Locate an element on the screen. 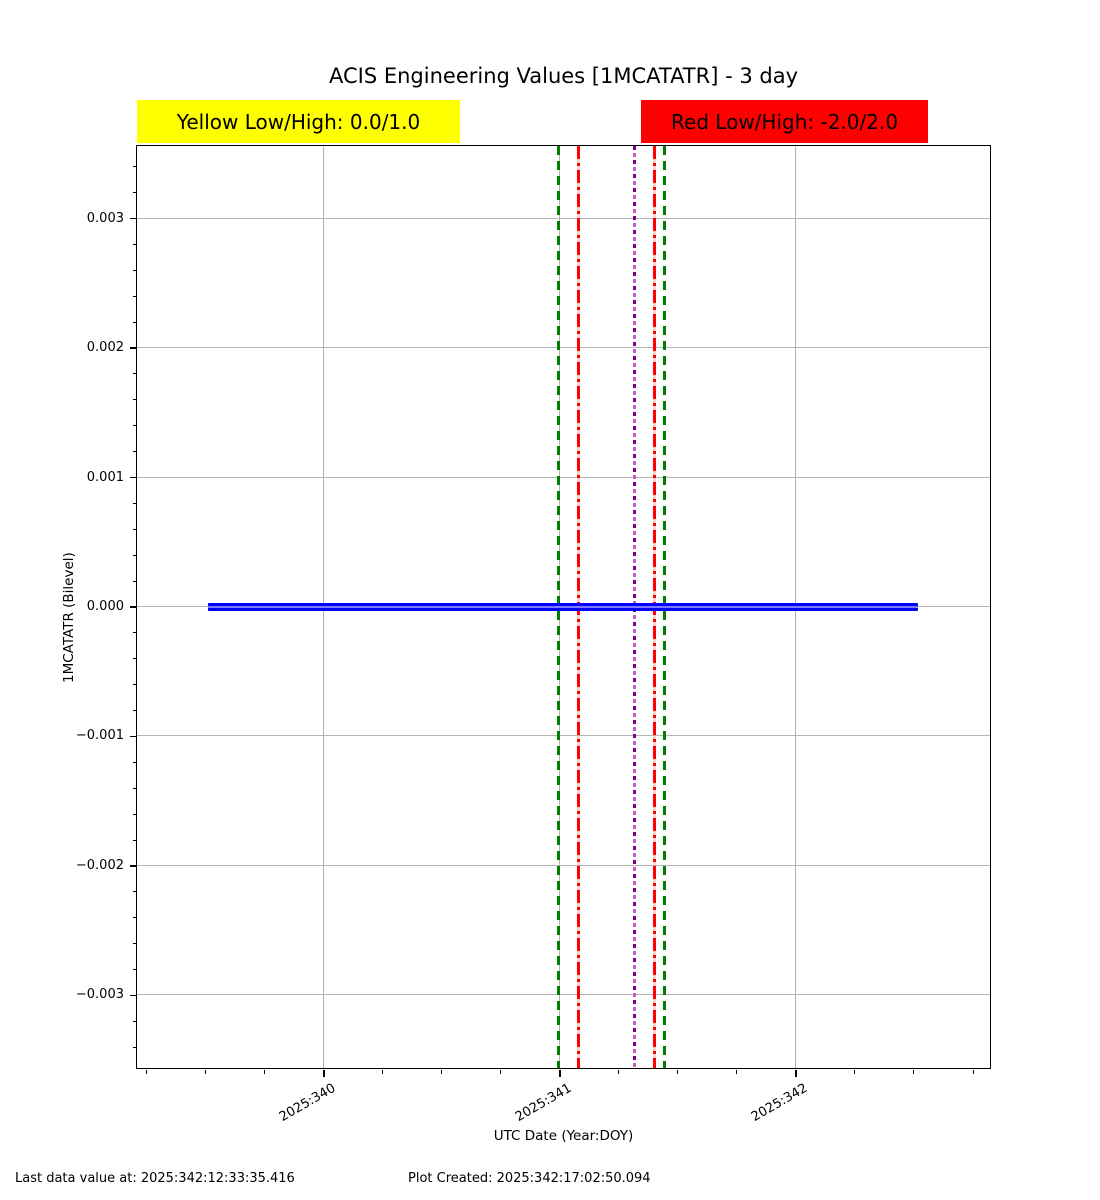  x-tick-label: 2025:341 is located at coordinates (543, 1102).